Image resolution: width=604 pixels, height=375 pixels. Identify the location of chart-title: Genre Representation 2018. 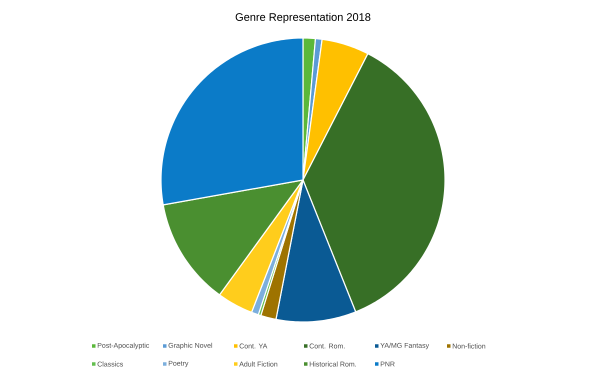
(303, 18).